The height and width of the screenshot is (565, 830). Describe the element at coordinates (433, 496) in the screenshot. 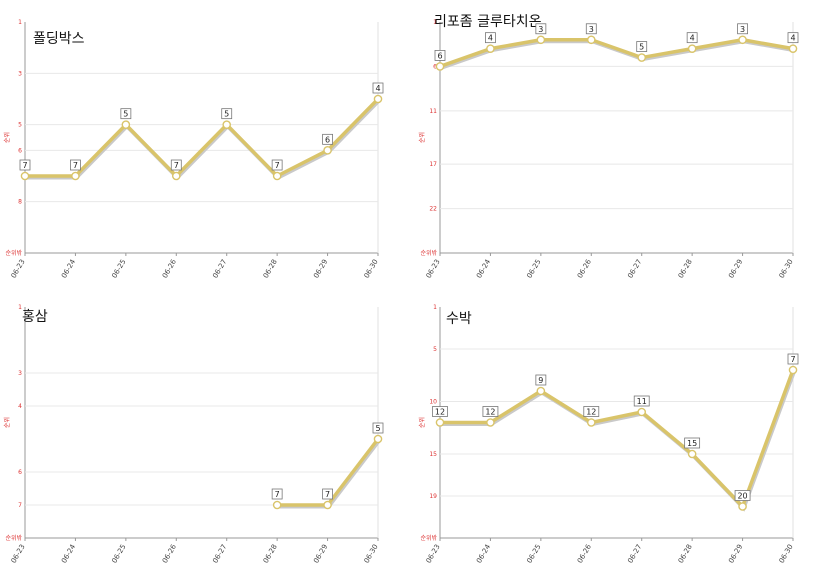

I see `y-tick-label: 19` at that location.